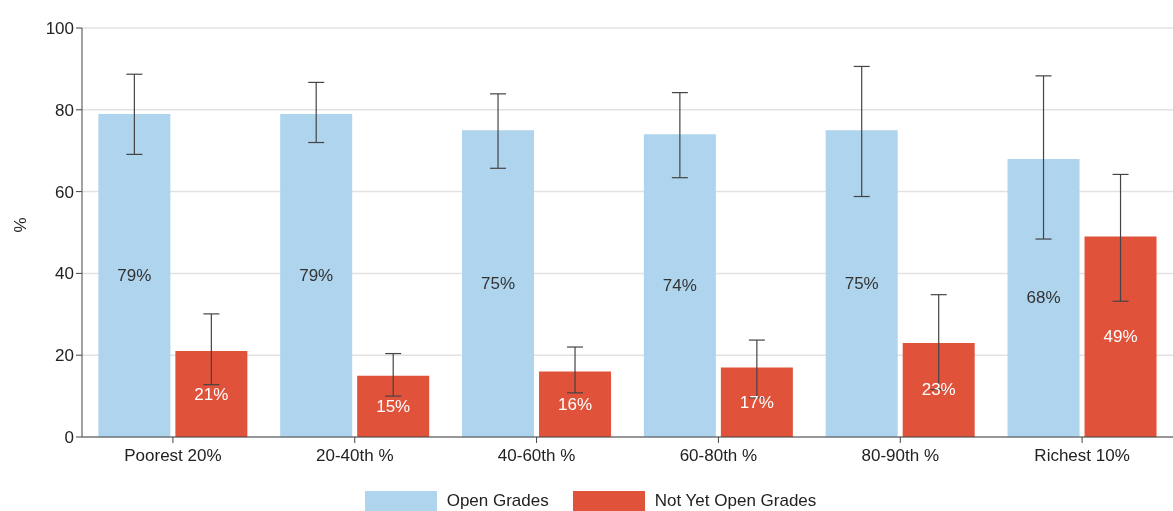  What do you see at coordinates (69, 438) in the screenshot?
I see `y-tick-label: 0` at bounding box center [69, 438].